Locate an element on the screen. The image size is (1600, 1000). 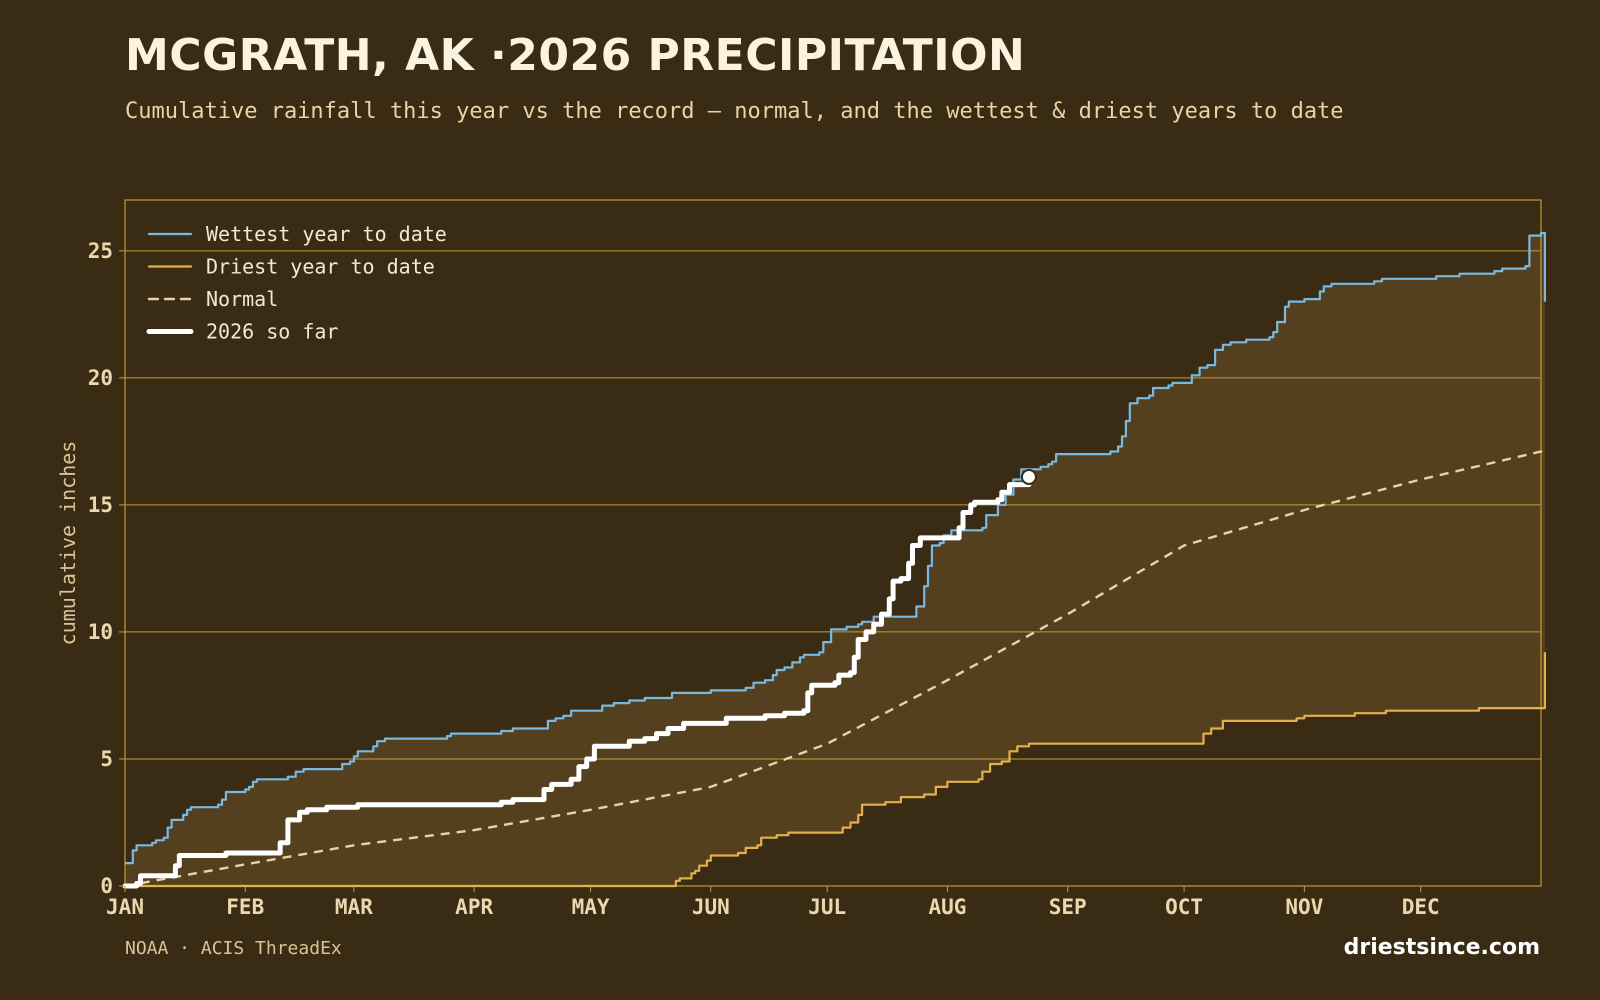
x-tick-label: AUG is located at coordinates (947, 907).